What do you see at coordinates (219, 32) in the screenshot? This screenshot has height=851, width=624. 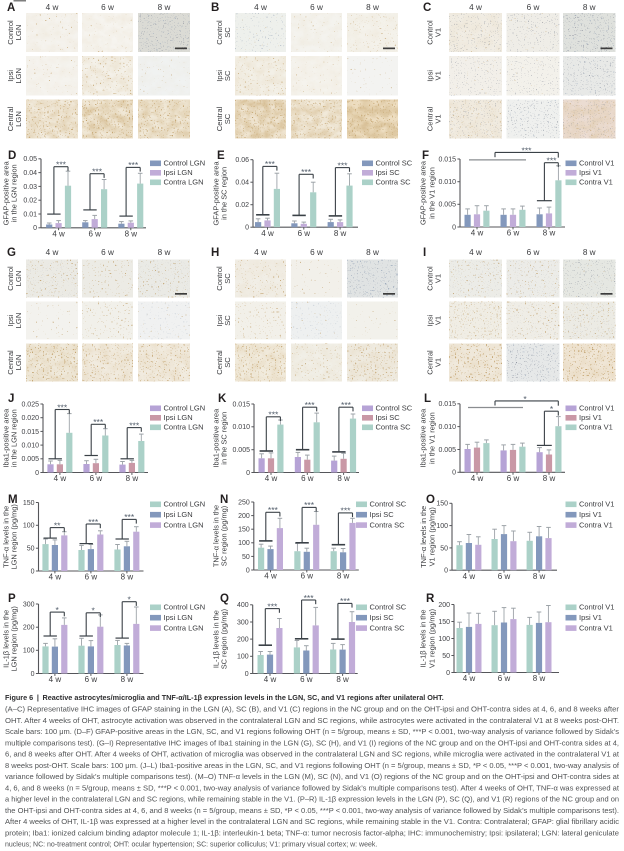 I see `svg-text: Control` at bounding box center [219, 32].